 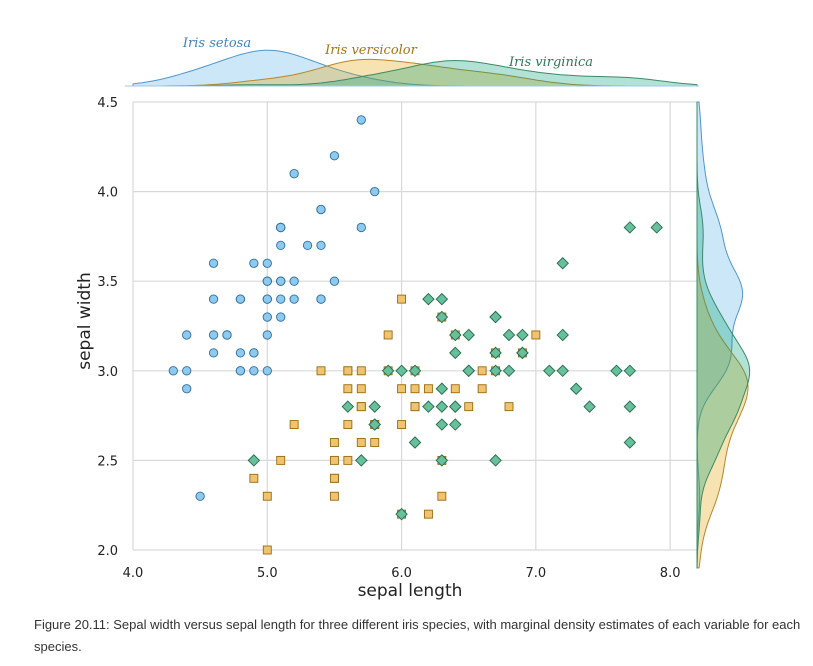 What do you see at coordinates (415, 73) in the screenshot?
I see `density-x-virginica` at bounding box center [415, 73].